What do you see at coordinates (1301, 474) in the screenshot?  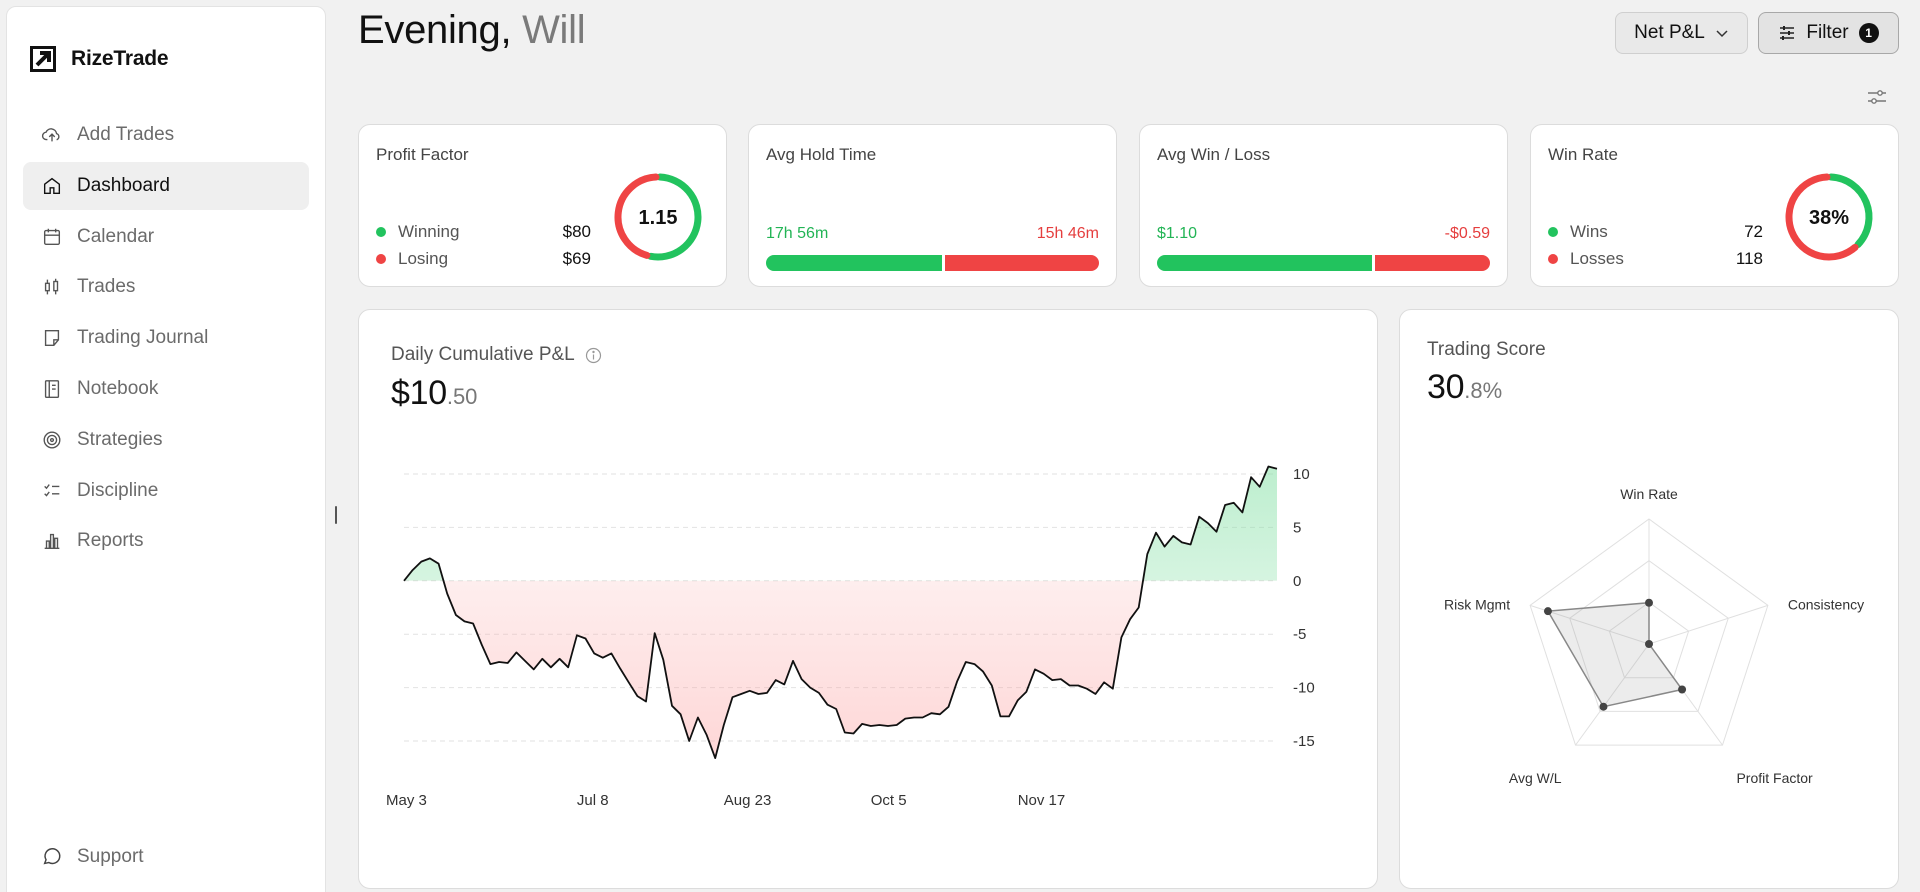 I see `y-tick-label: 10` at bounding box center [1301, 474].